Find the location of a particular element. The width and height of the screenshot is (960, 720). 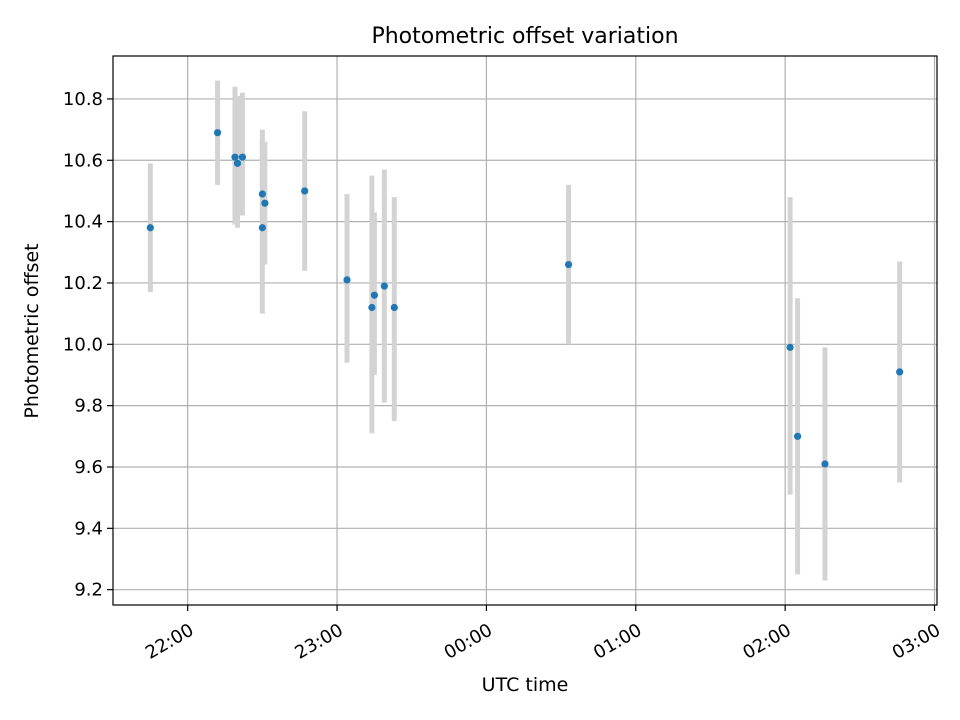

chart-title: Photometric offset variation is located at coordinates (524, 36).